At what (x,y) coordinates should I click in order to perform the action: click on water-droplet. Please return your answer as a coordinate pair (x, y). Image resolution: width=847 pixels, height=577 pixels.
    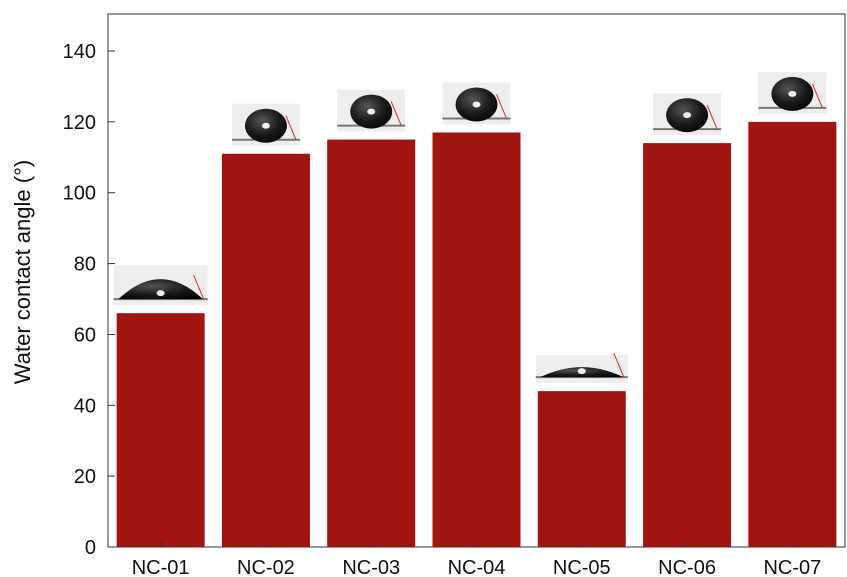
    Looking at the image, I should click on (160, 289).